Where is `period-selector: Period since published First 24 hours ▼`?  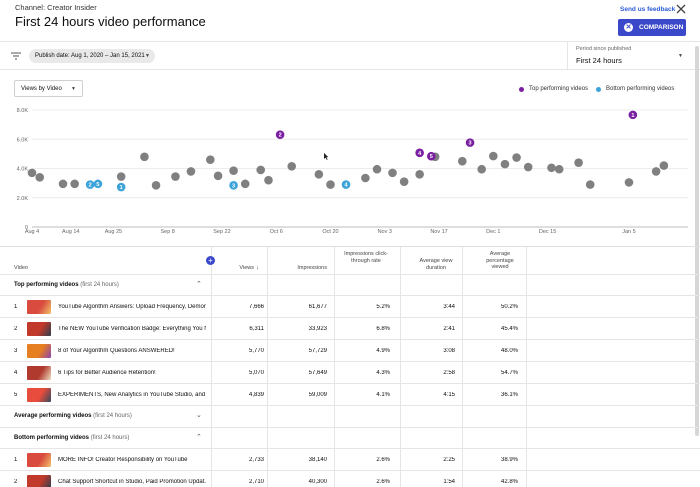 period-selector: Period since published First 24 hours ▼ is located at coordinates (628, 56).